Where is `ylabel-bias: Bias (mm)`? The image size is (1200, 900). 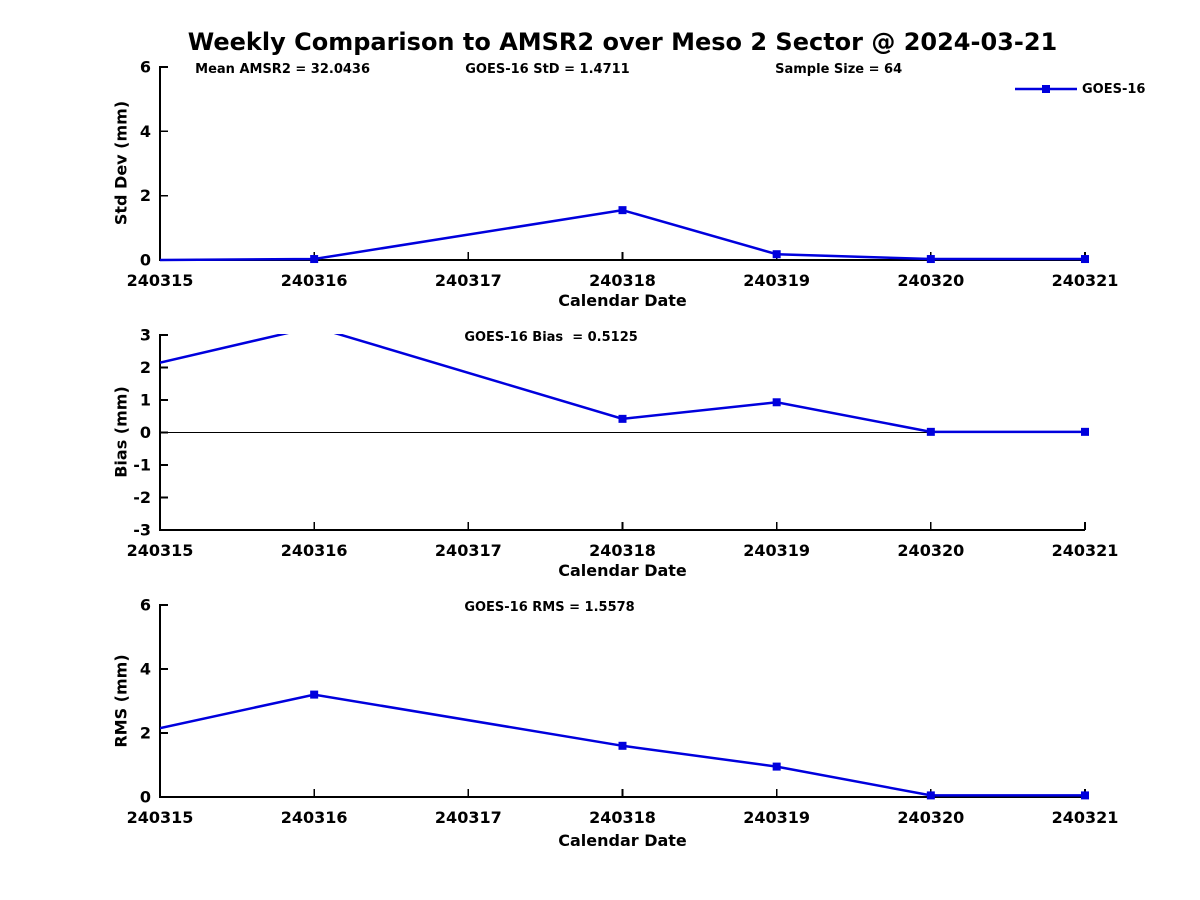
ylabel-bias: Bias (mm) is located at coordinates (121, 432).